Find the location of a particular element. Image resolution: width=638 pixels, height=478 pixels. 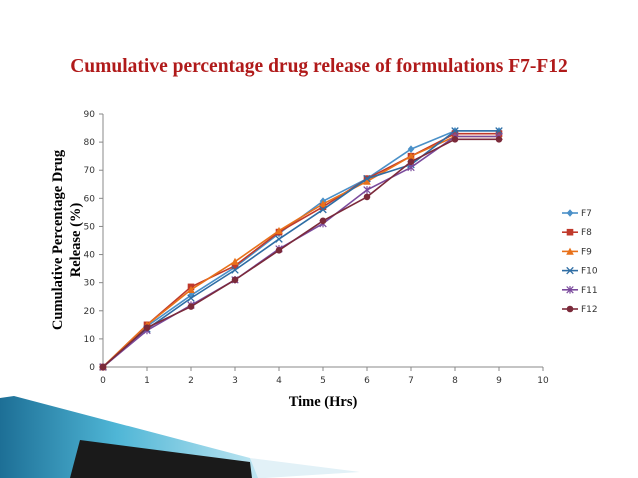

chart-legend: F7 F8 F9 F10 F11 F12 is located at coordinates (580, 262).